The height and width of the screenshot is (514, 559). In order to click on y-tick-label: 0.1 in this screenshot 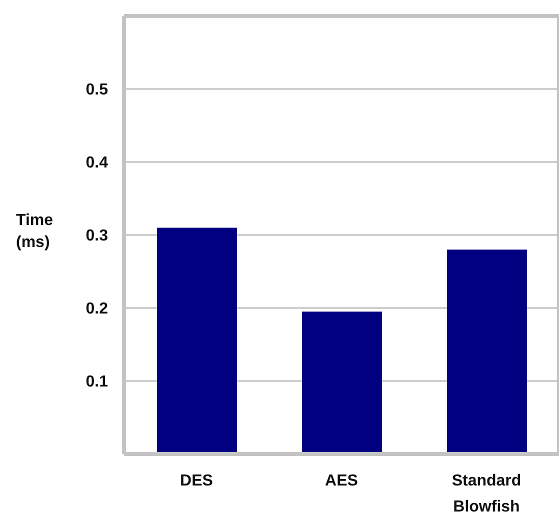, I will do `click(97, 382)`.